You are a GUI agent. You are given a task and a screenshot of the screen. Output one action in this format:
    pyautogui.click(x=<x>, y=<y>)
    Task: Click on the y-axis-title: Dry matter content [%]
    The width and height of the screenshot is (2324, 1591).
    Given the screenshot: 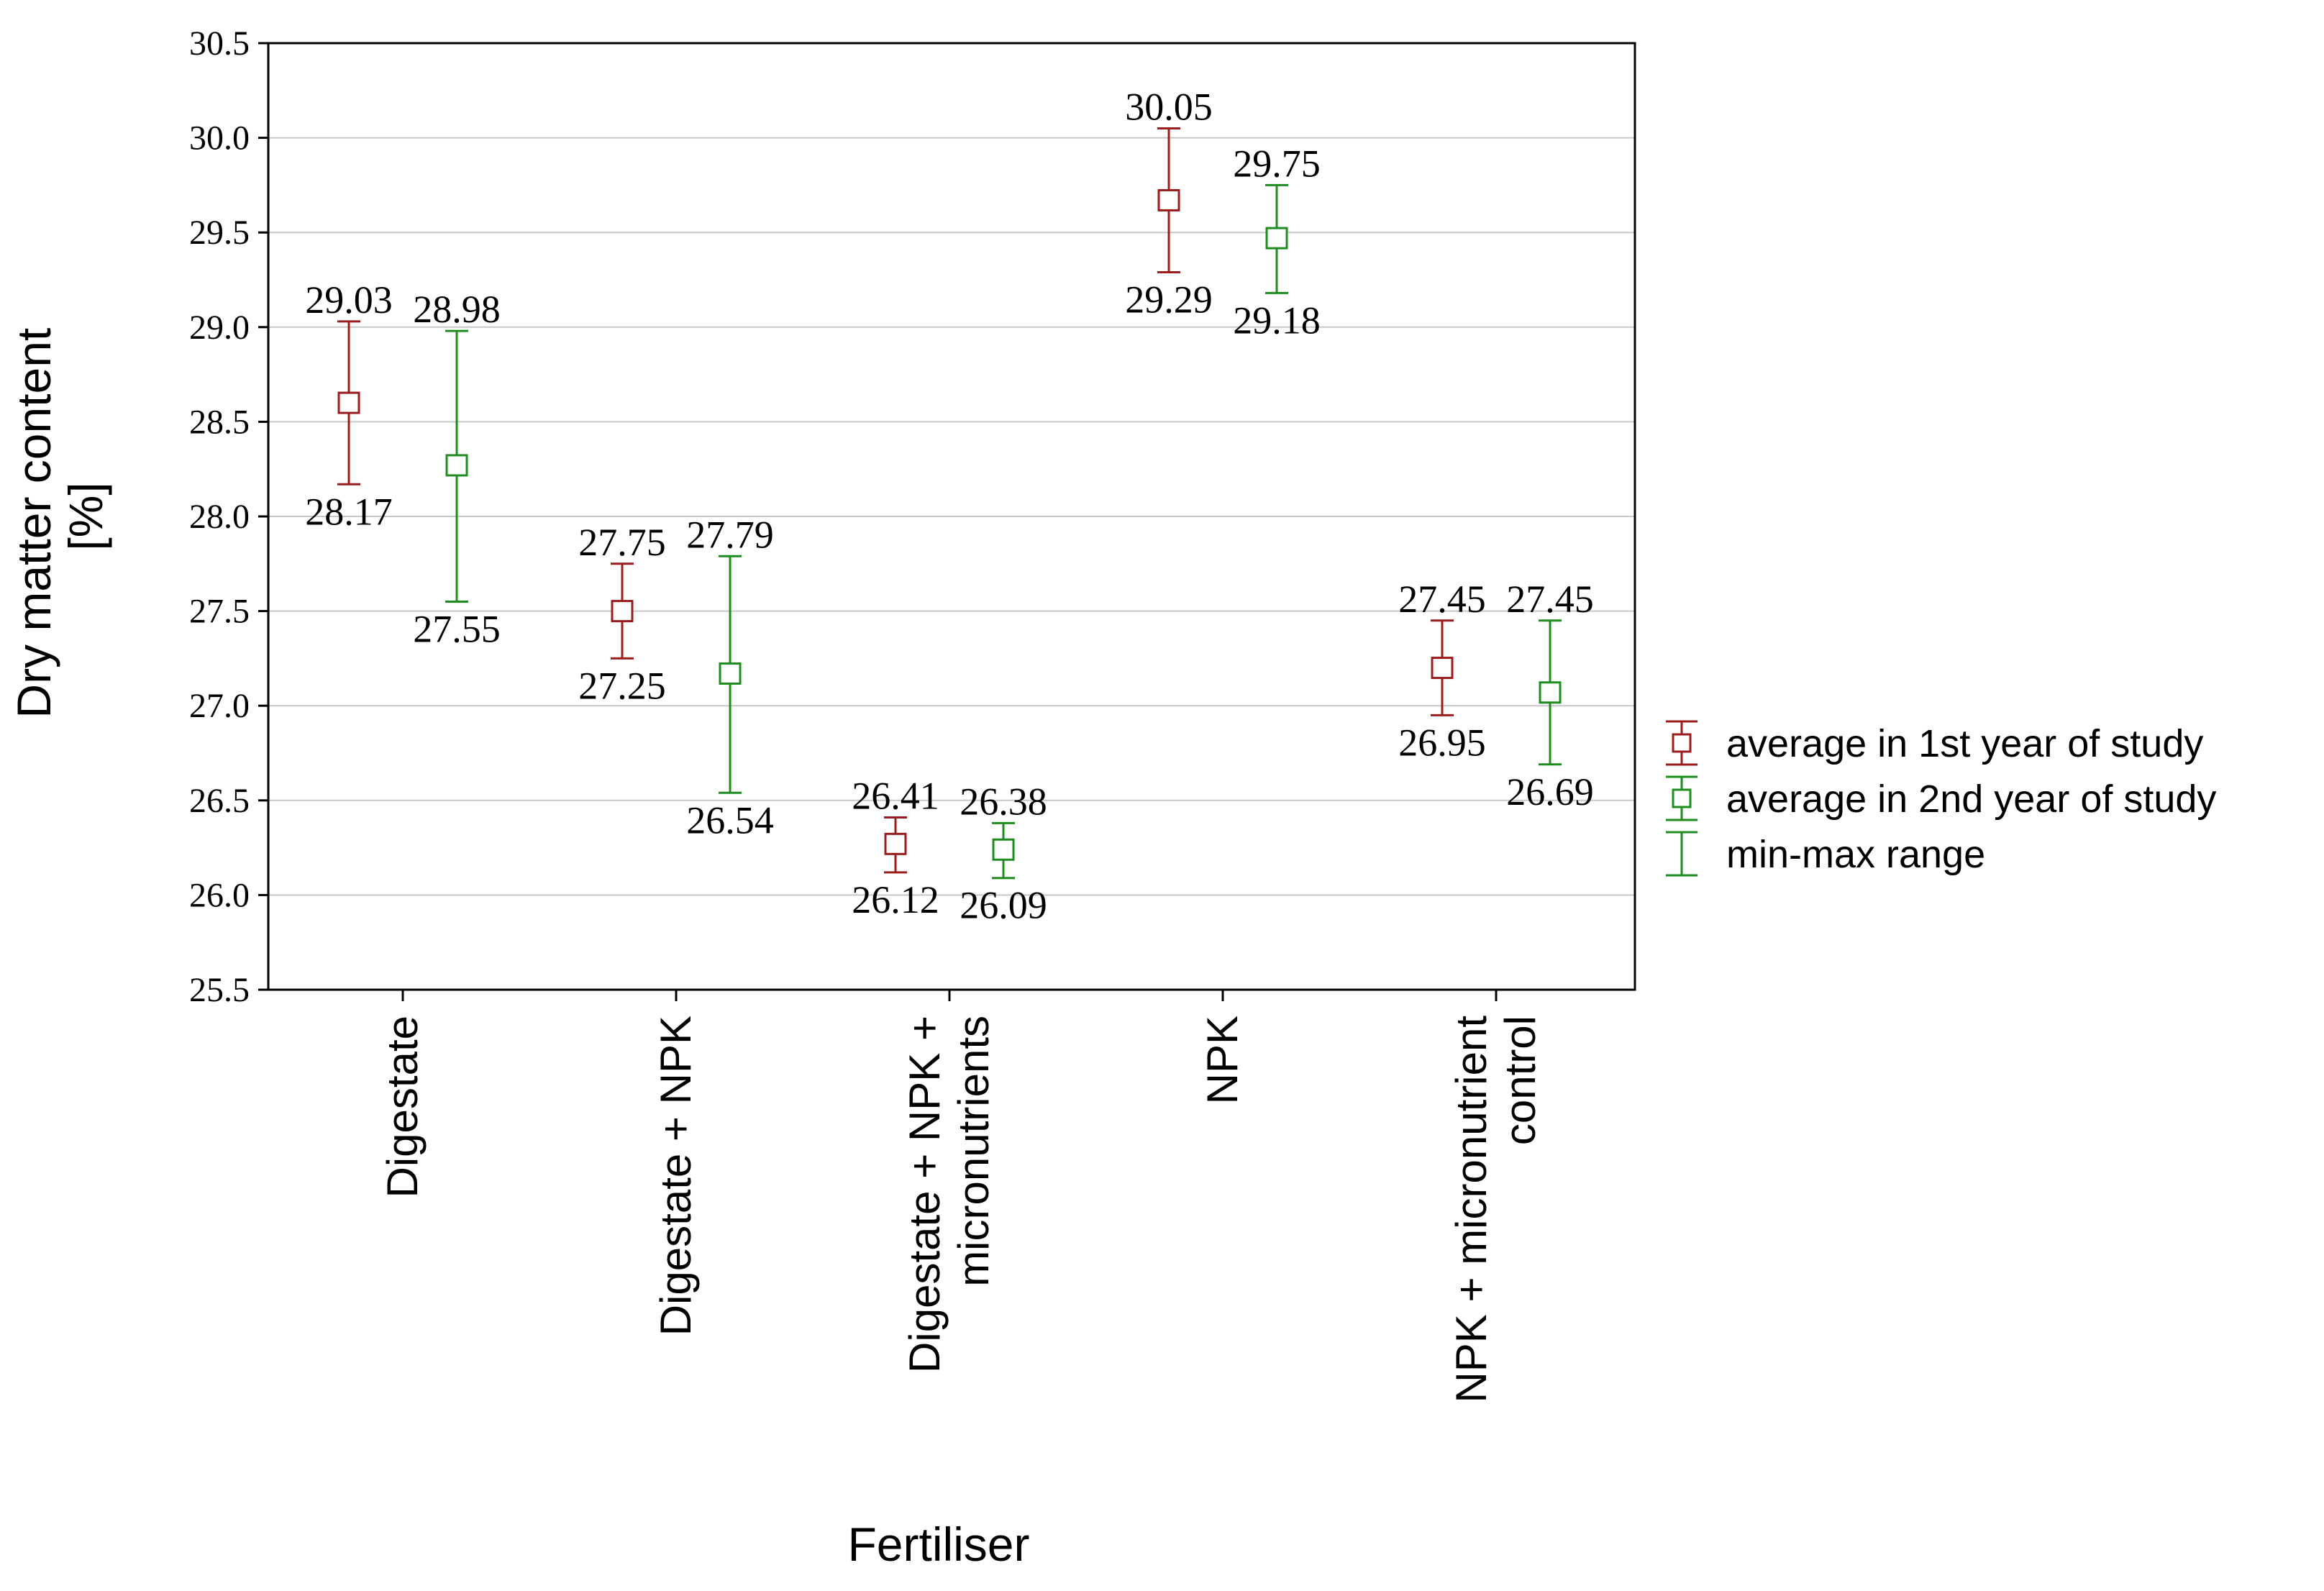 What is the action you would take?
    pyautogui.click(x=59, y=516)
    